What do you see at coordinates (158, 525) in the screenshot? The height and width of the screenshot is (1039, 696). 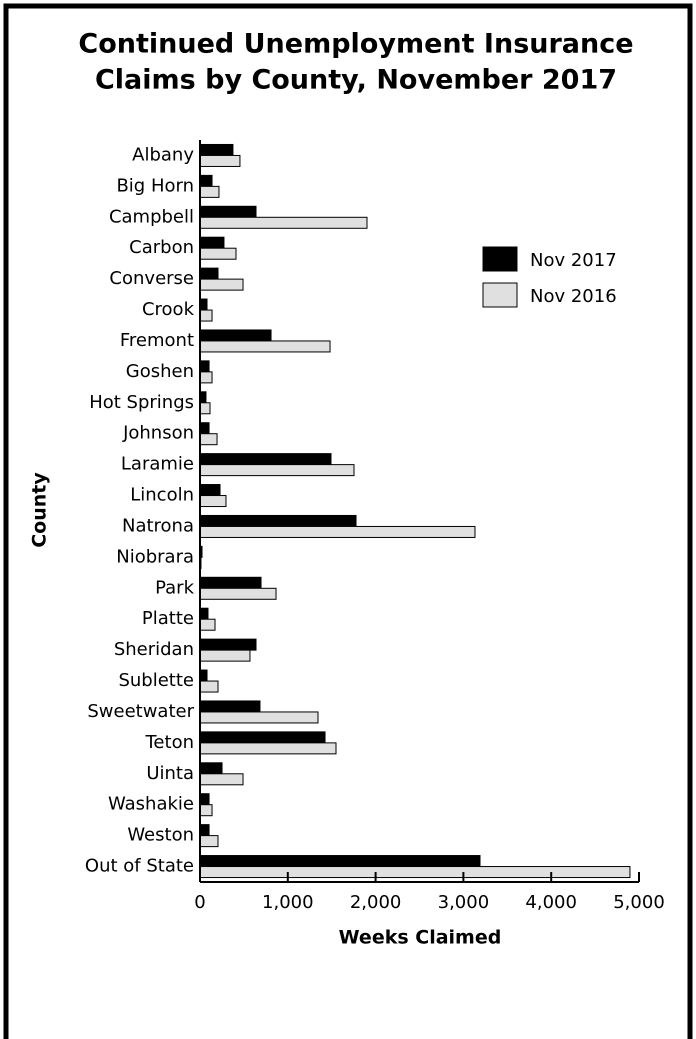 I see `y-tick-label: Natrona` at bounding box center [158, 525].